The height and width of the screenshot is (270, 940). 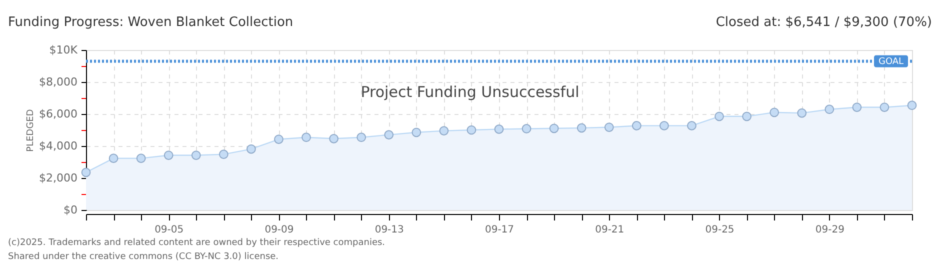 I want to click on y-axis-title: PLEDGED, so click(x=31, y=130).